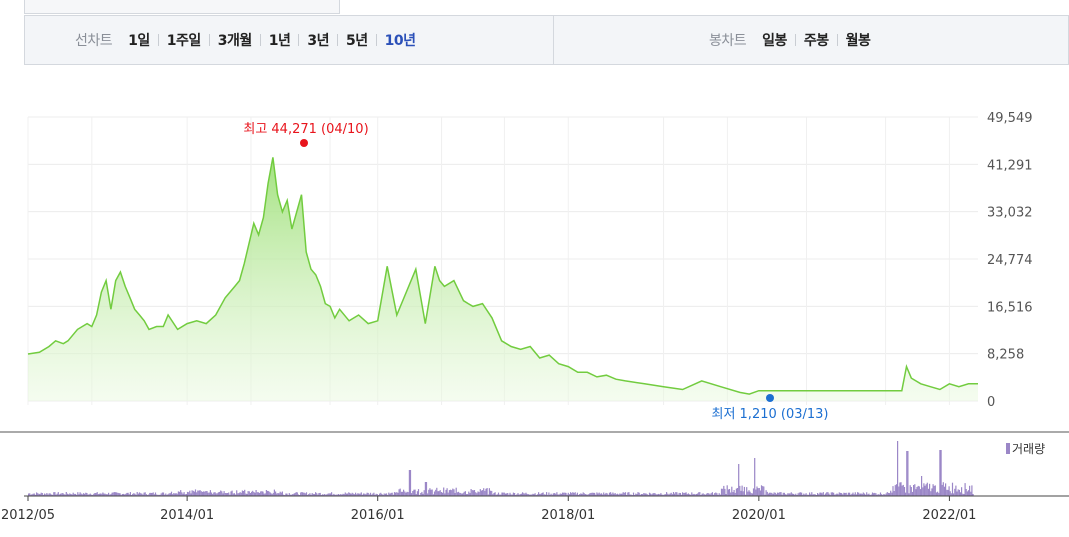 The width and height of the screenshot is (1069, 537). What do you see at coordinates (534, 466) in the screenshot?
I see `chart-axes` at bounding box center [534, 466].